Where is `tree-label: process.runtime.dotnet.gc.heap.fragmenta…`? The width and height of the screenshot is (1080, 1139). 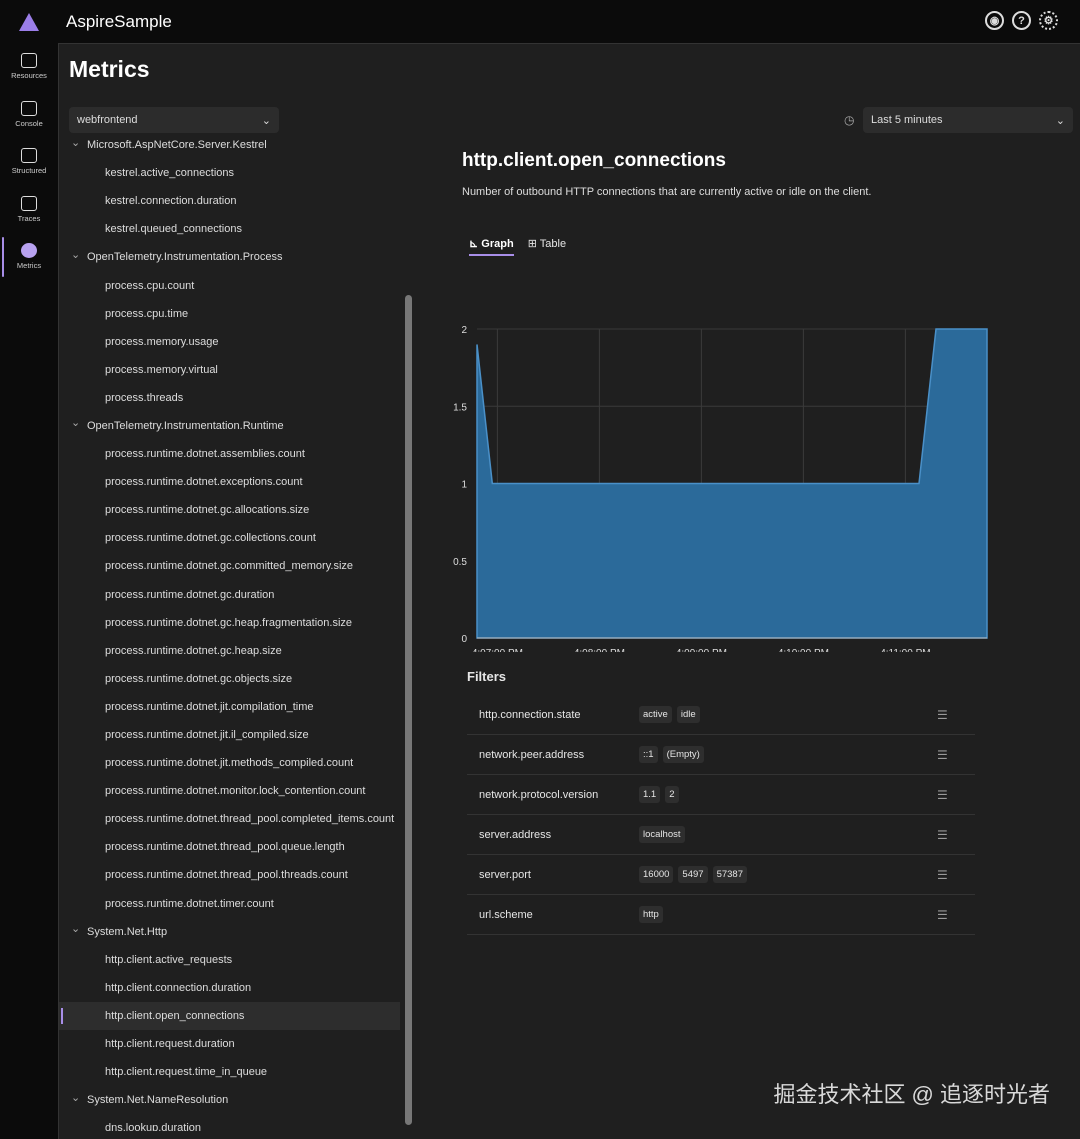 tree-label: process.runtime.dotnet.gc.heap.fragmenta… is located at coordinates (229, 622).